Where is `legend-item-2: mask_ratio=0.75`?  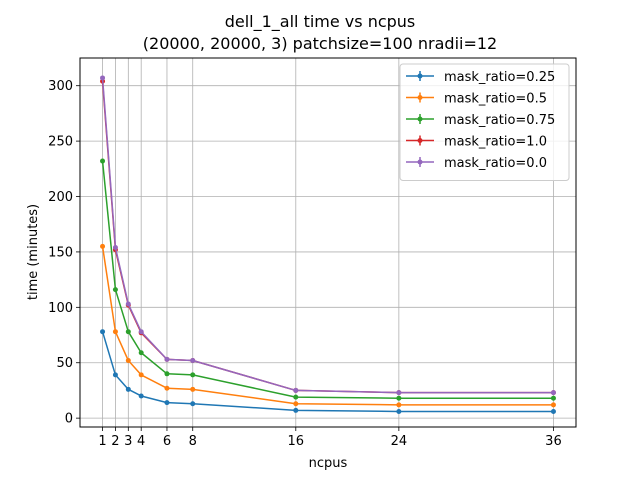
legend-item-2: mask_ratio=0.75 is located at coordinates (480, 120).